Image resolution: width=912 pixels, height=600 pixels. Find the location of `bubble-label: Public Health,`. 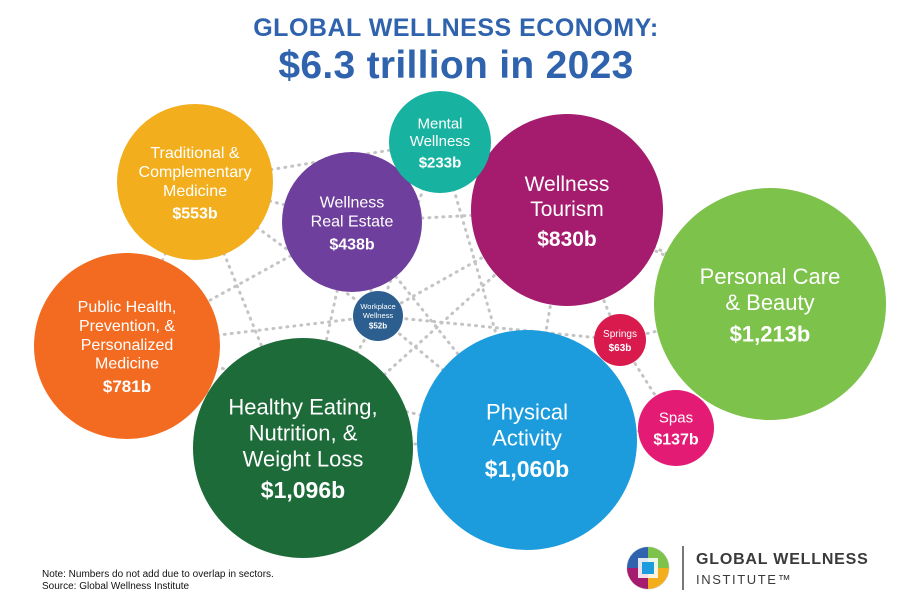

bubble-label: Public Health, is located at coordinates (127, 307).